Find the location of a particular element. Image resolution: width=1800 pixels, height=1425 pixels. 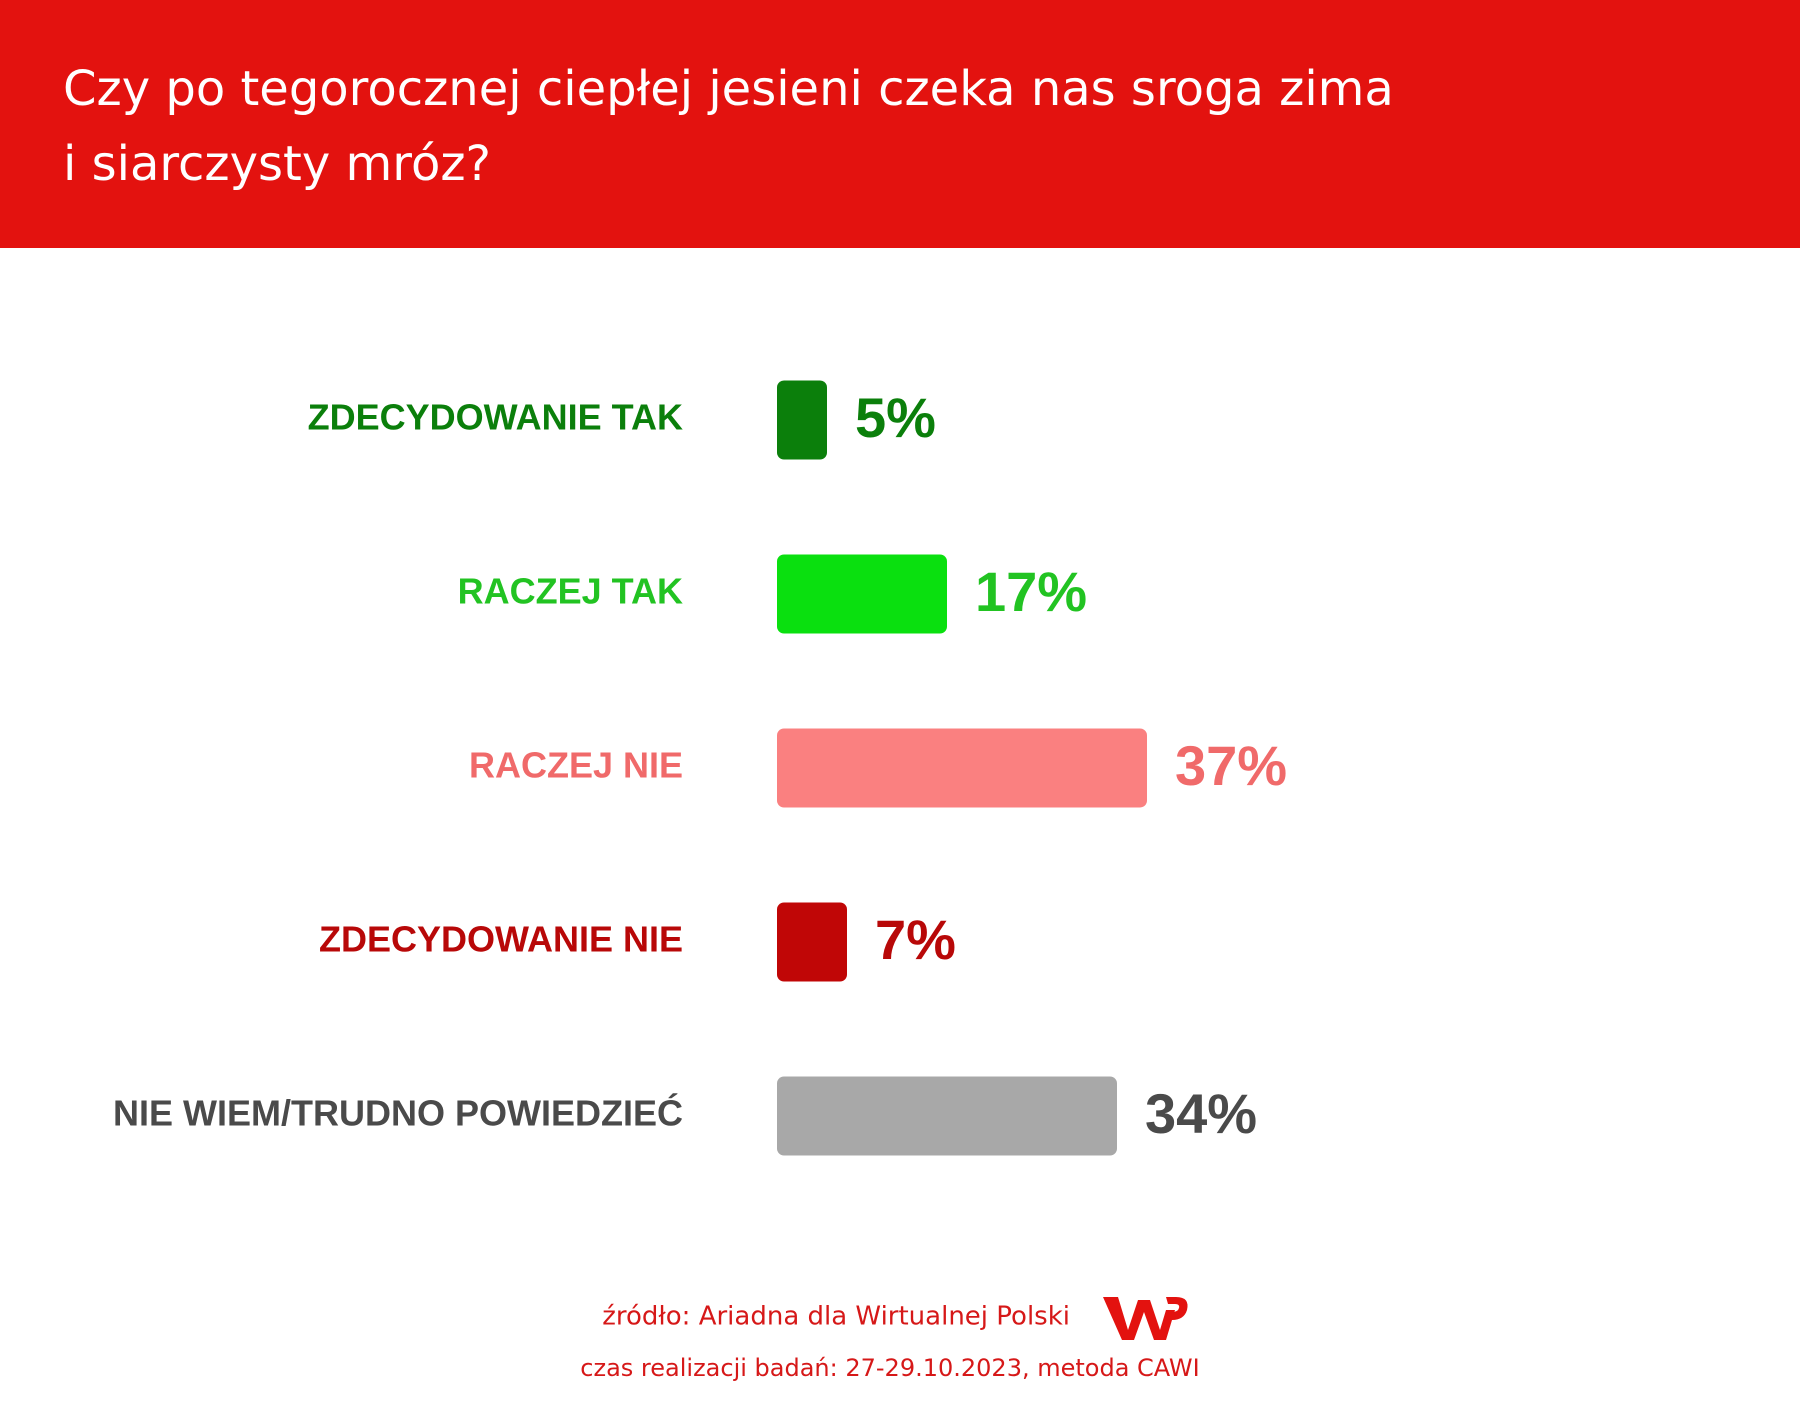

value-label: 5% is located at coordinates (895, 417).